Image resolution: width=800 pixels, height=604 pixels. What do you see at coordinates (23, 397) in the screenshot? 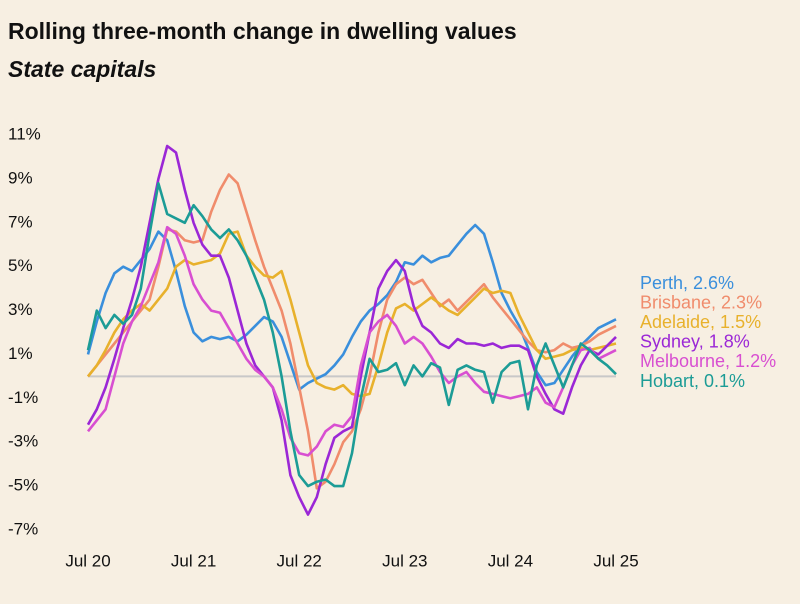
I see `y-tick-label: -1%` at bounding box center [23, 397].